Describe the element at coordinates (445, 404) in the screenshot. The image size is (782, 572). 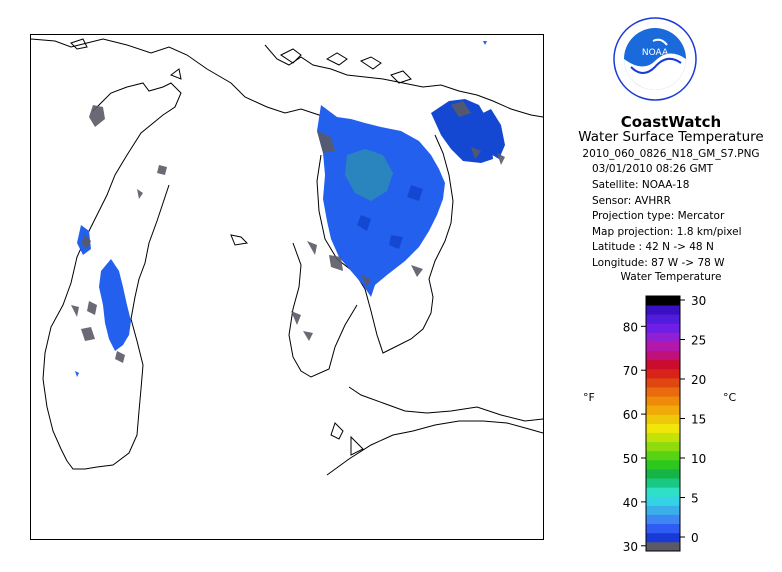
I see `lake-erie-shoreline` at that location.